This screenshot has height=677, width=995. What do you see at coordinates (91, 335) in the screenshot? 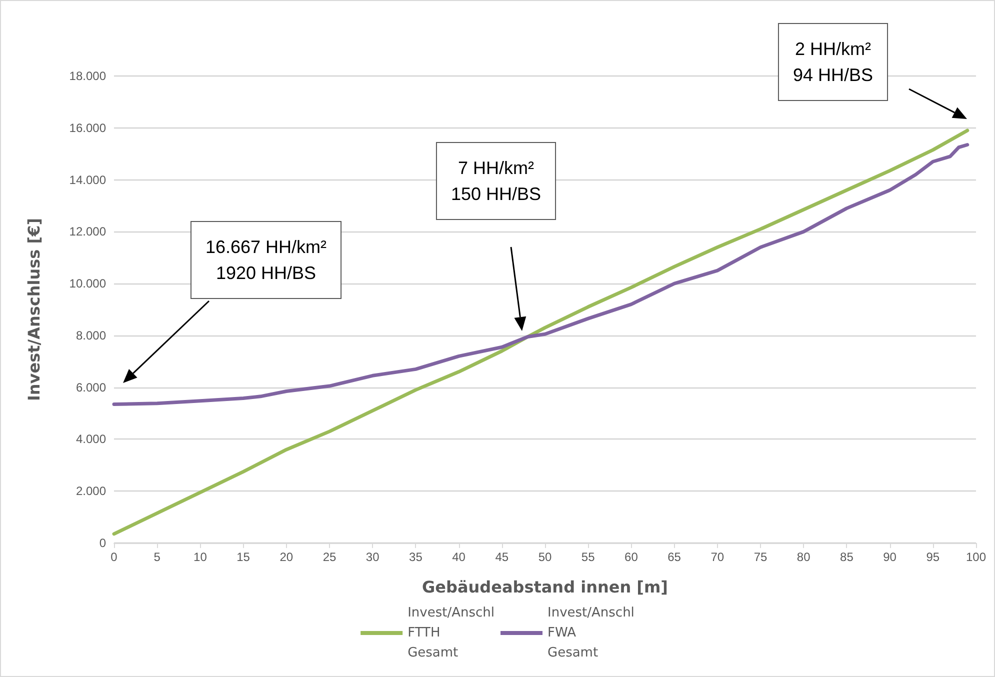
I see `y-tick-label: 8.000` at bounding box center [91, 335].